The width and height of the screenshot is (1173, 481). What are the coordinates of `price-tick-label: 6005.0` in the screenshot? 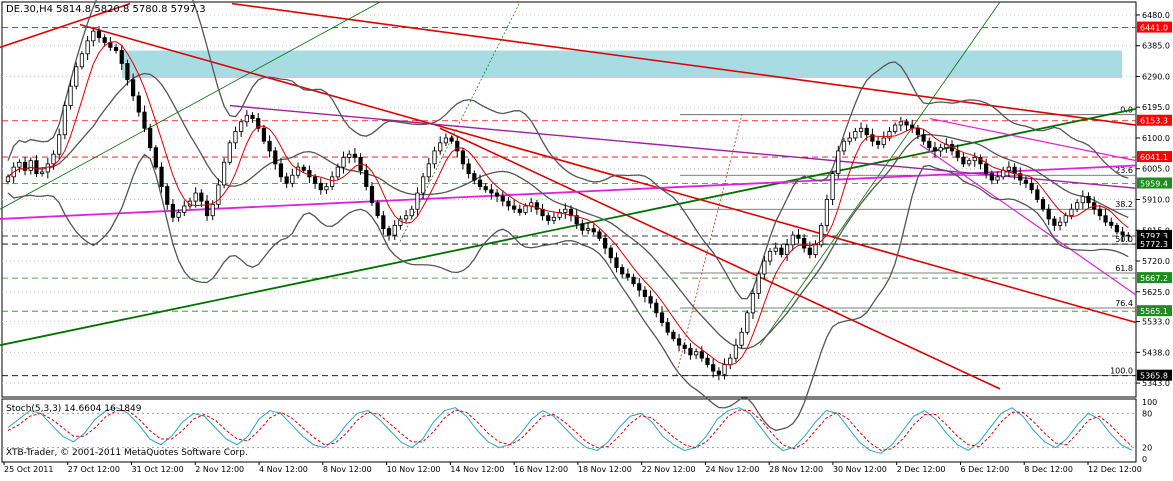 It's located at (1156, 169).